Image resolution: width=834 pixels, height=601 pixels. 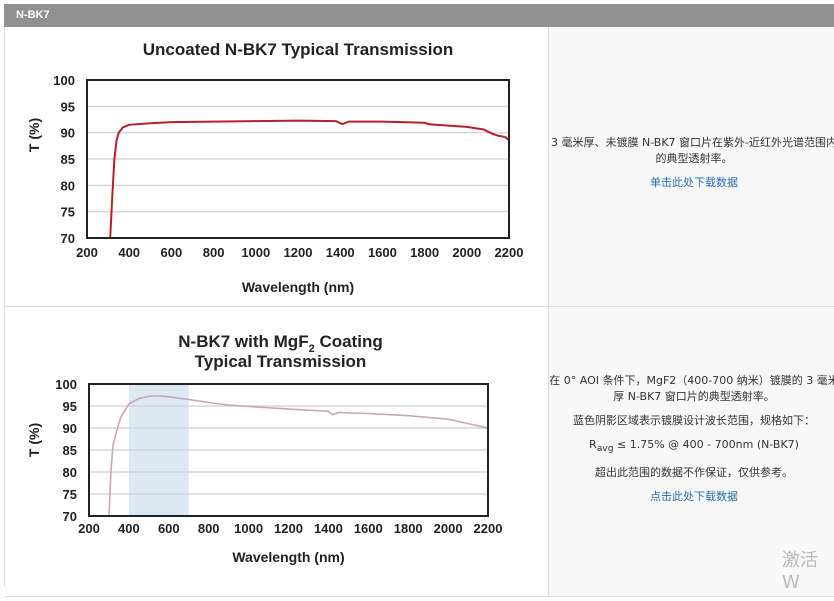 I want to click on chart-title-part: 2, so click(x=312, y=349).